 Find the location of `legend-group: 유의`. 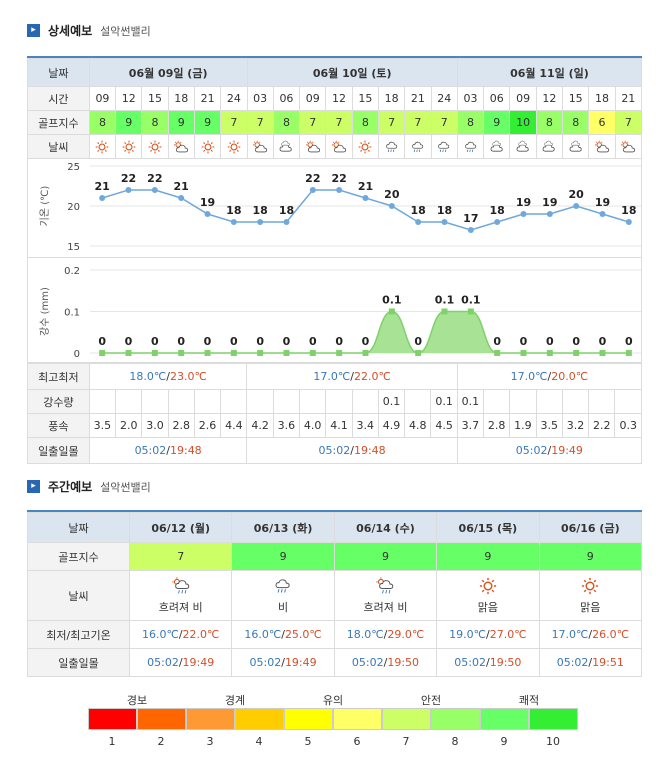

legend-group: 유의 is located at coordinates (333, 700).